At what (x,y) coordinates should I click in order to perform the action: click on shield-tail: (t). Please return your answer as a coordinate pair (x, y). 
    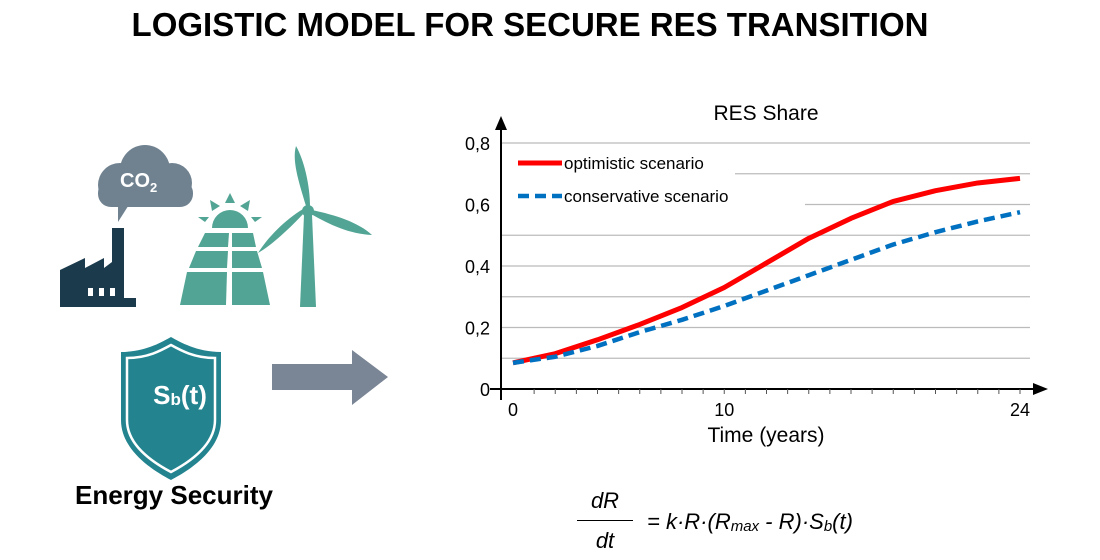
    Looking at the image, I should click on (193, 395).